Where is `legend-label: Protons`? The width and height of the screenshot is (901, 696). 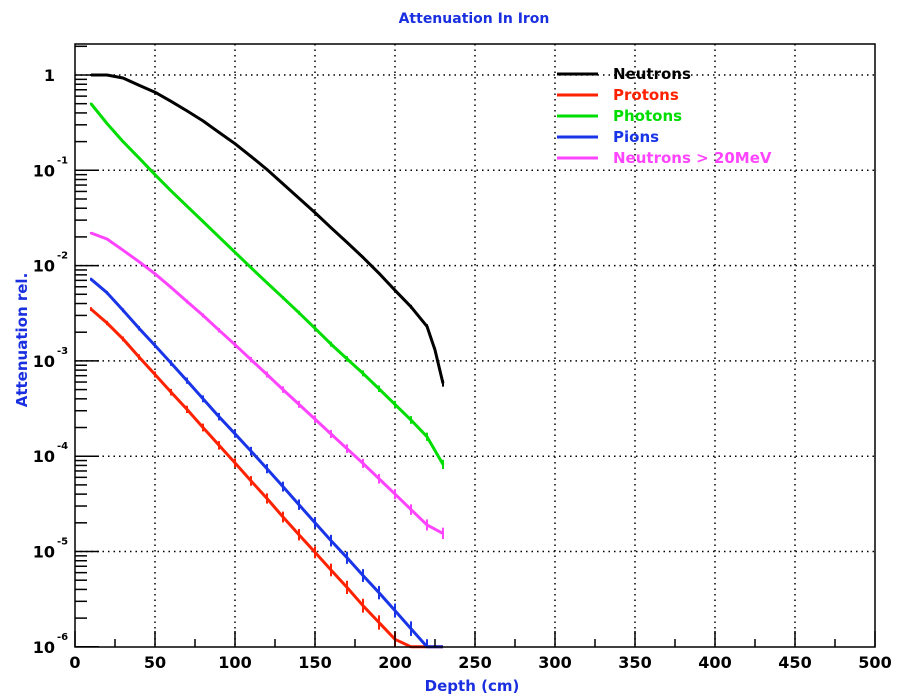
legend-label: Protons is located at coordinates (646, 95).